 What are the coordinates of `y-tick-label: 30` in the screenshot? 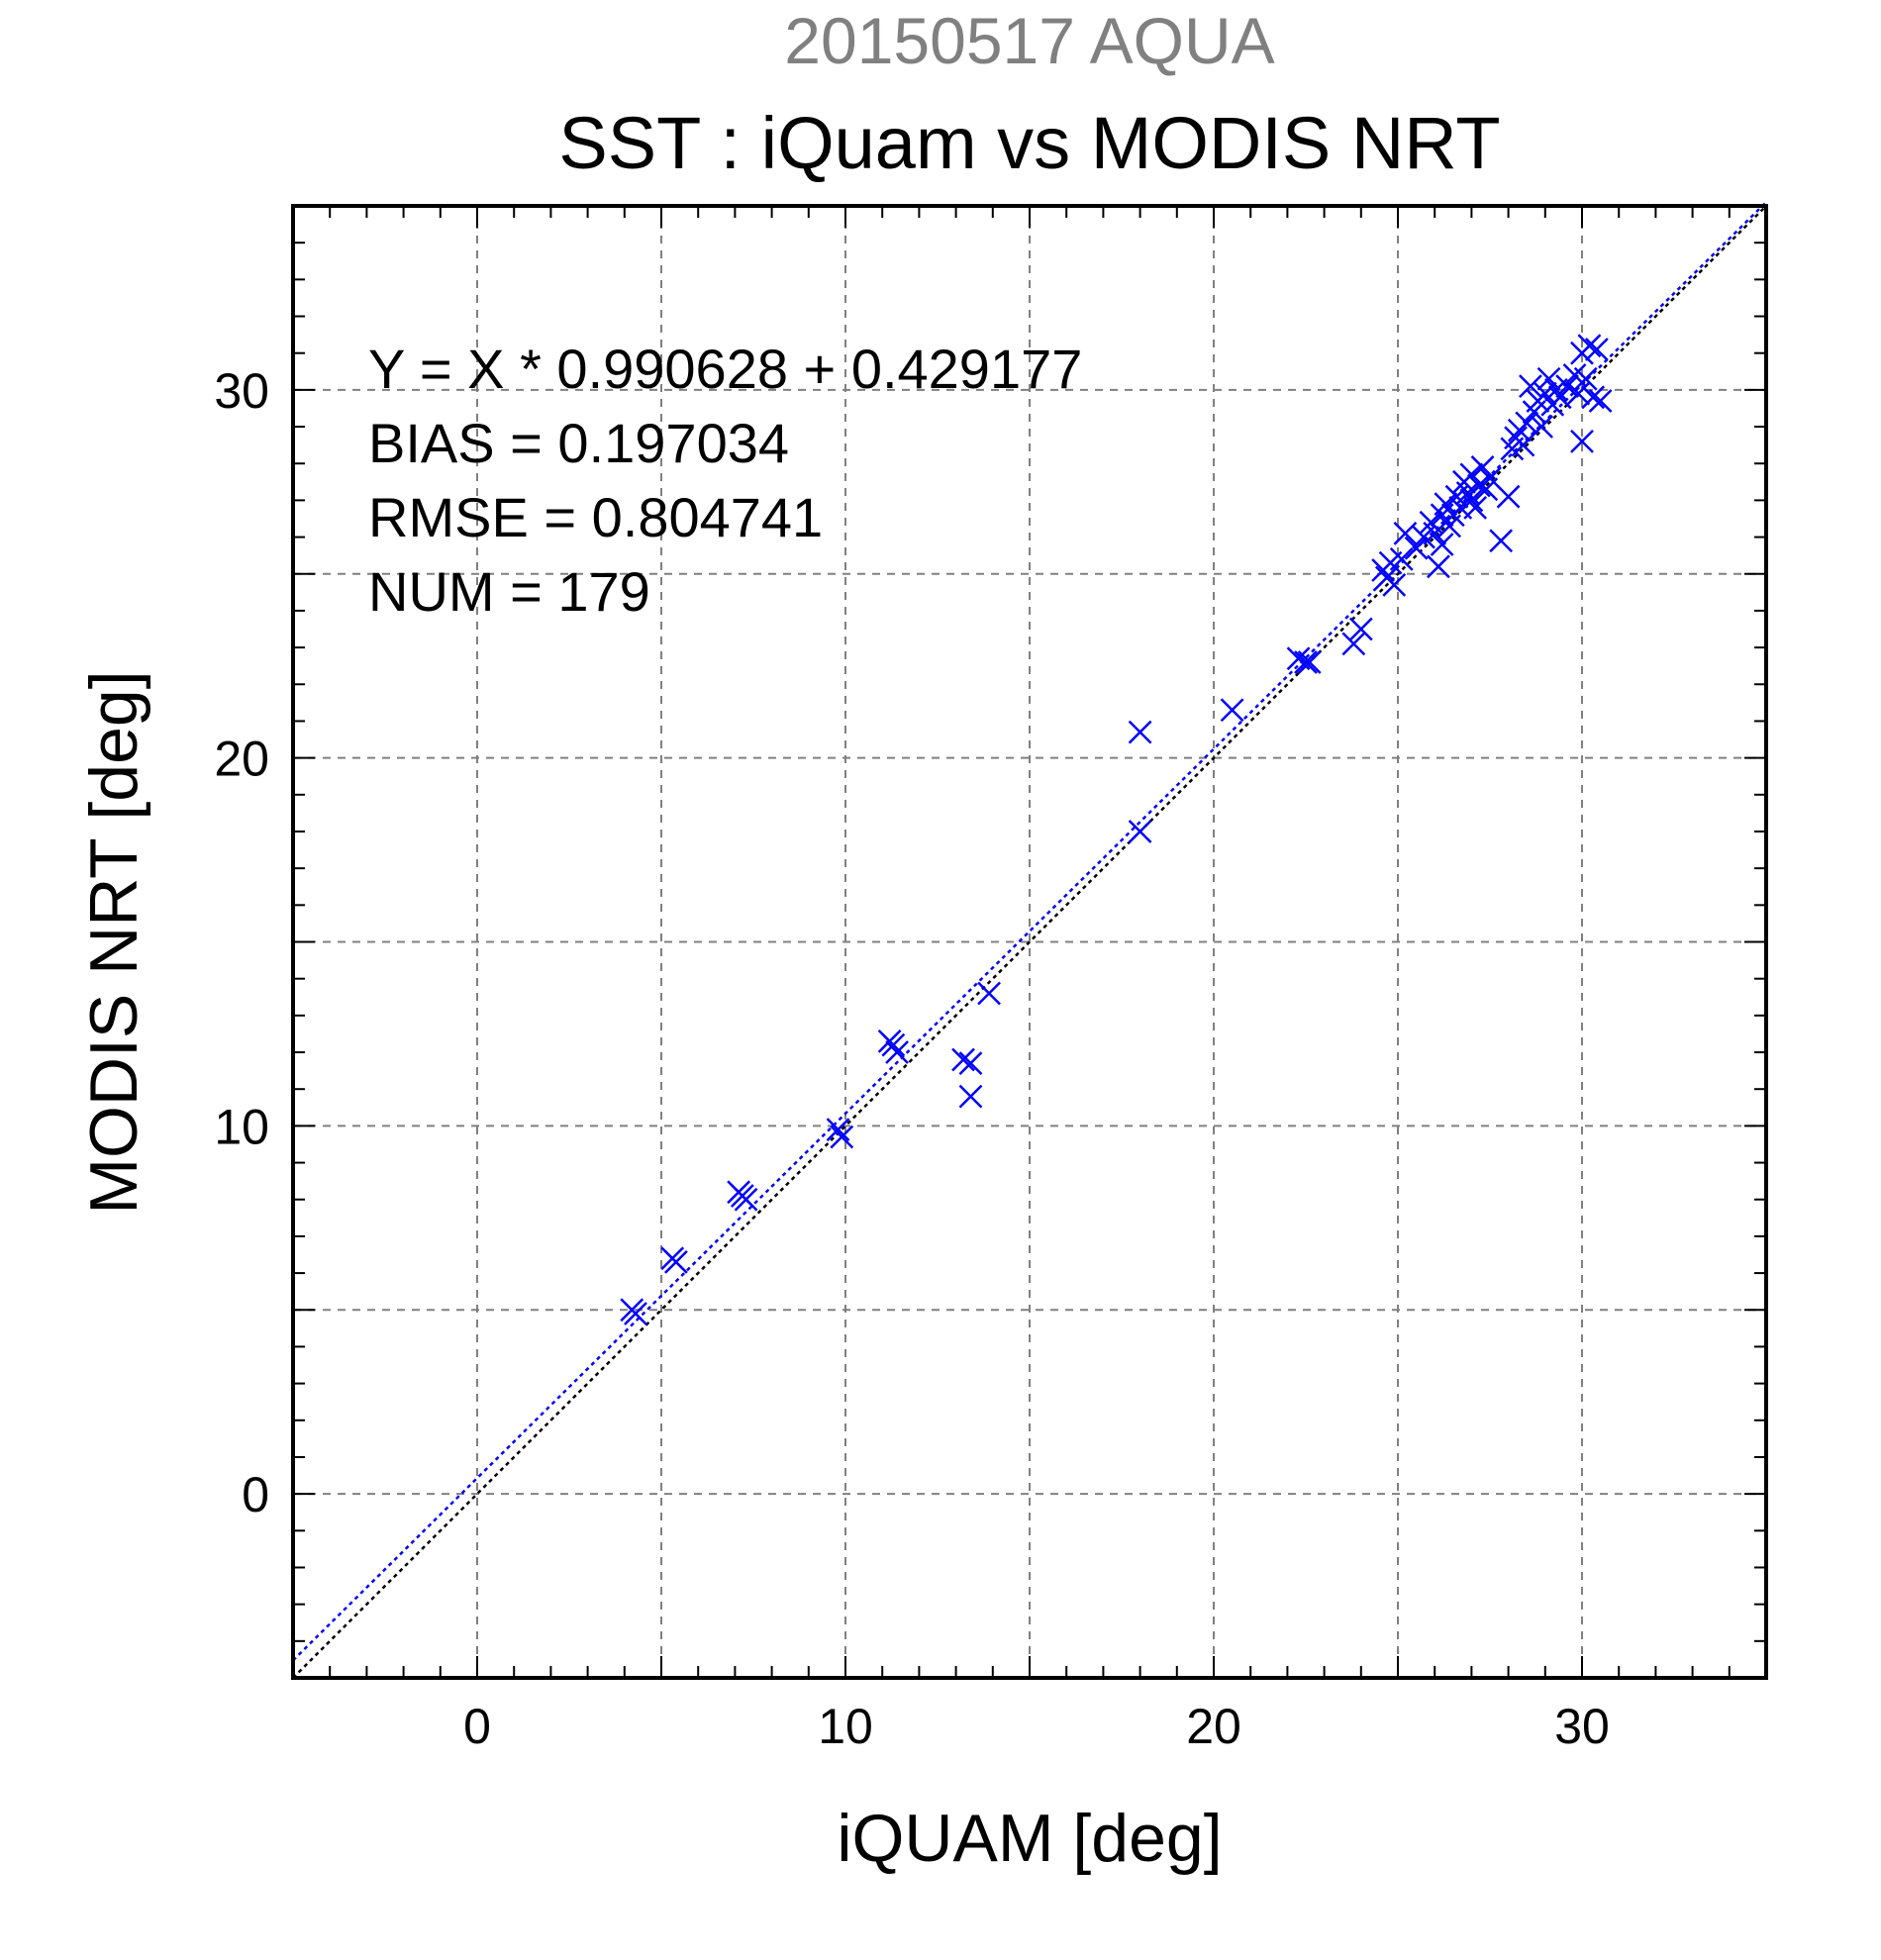 It's located at (242, 391).